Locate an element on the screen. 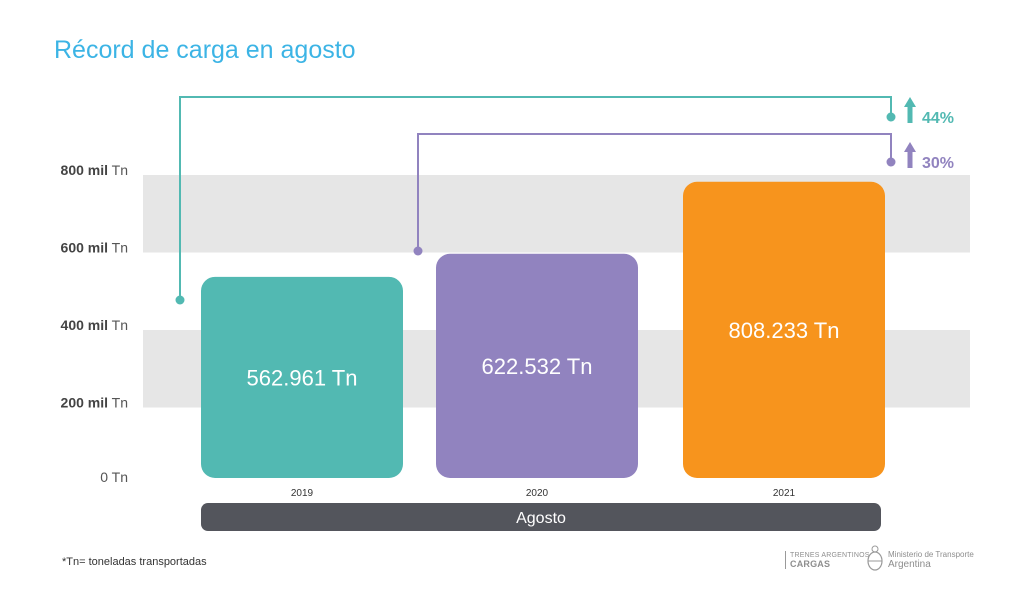  y-tick-unit: 0 Tn is located at coordinates (114, 477).